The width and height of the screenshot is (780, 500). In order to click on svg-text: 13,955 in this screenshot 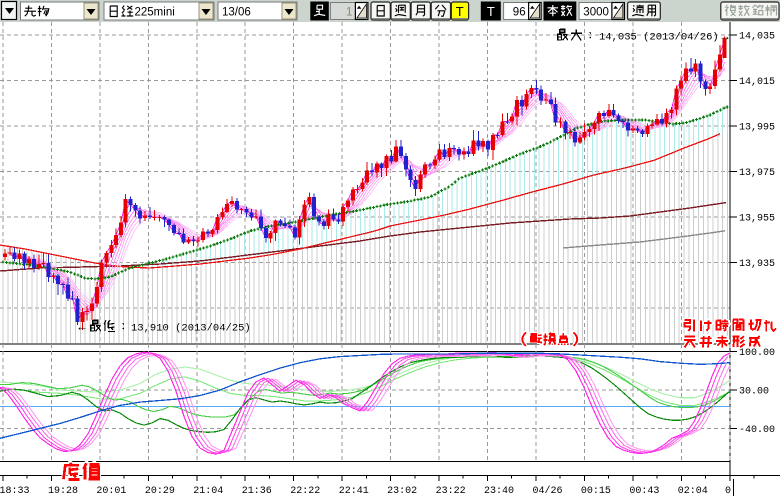, I will do `click(757, 219)`.